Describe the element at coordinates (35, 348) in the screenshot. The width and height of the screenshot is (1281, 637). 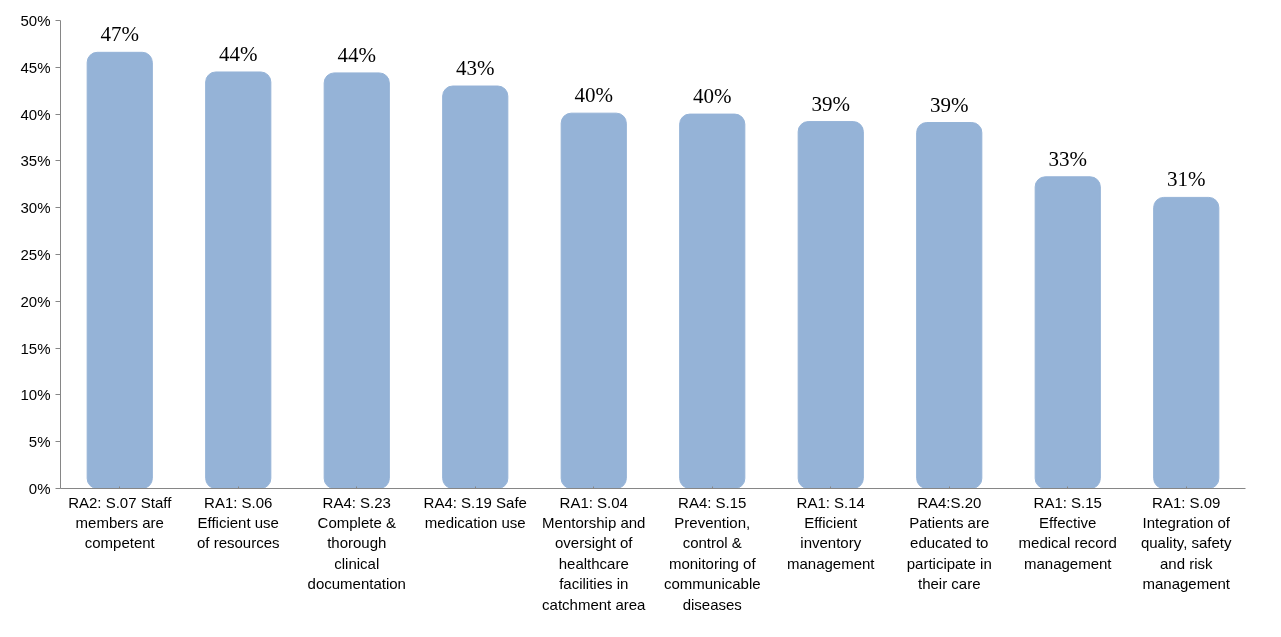
I see `y-tick-label: 15%` at that location.